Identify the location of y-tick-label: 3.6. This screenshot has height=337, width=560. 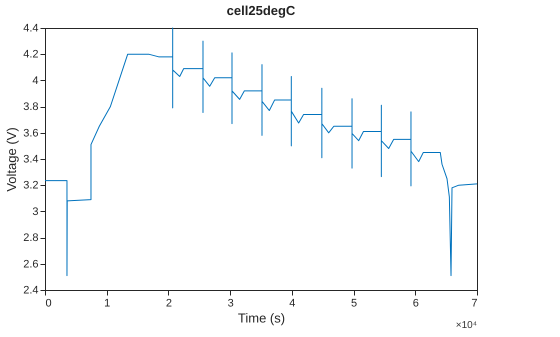
(30, 133).